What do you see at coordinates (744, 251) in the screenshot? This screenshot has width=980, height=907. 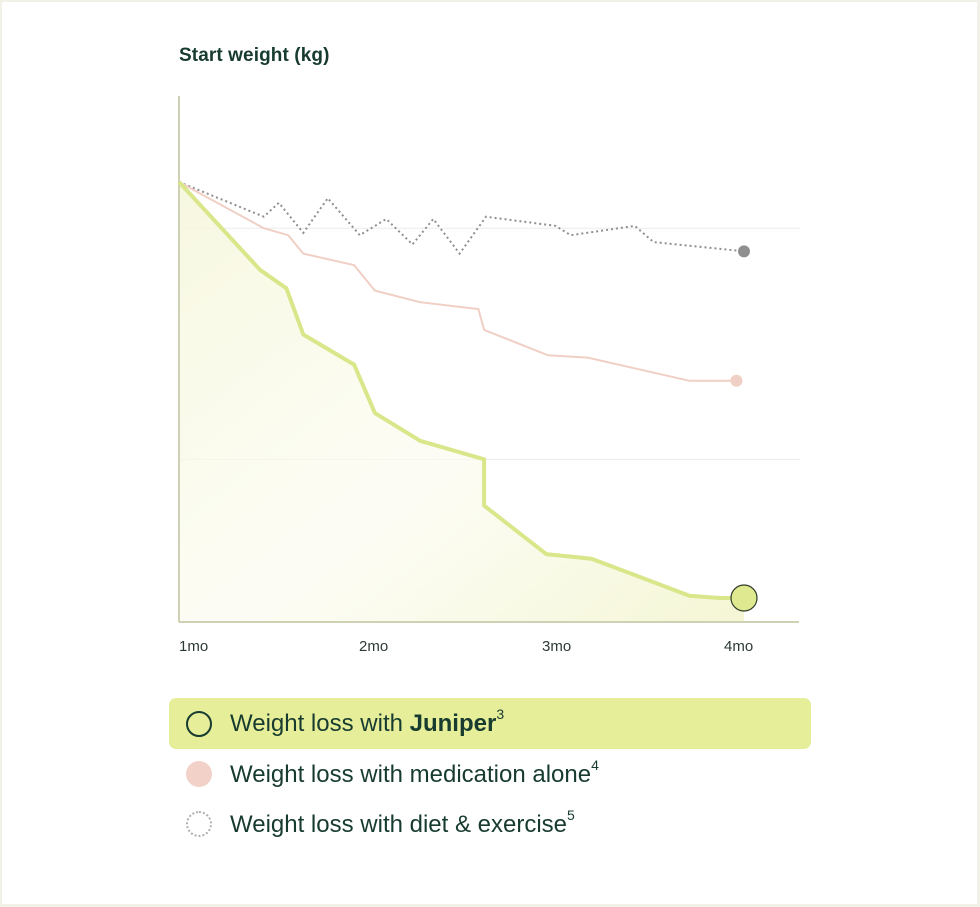 I see `endpoint-diet-exercise` at bounding box center [744, 251].